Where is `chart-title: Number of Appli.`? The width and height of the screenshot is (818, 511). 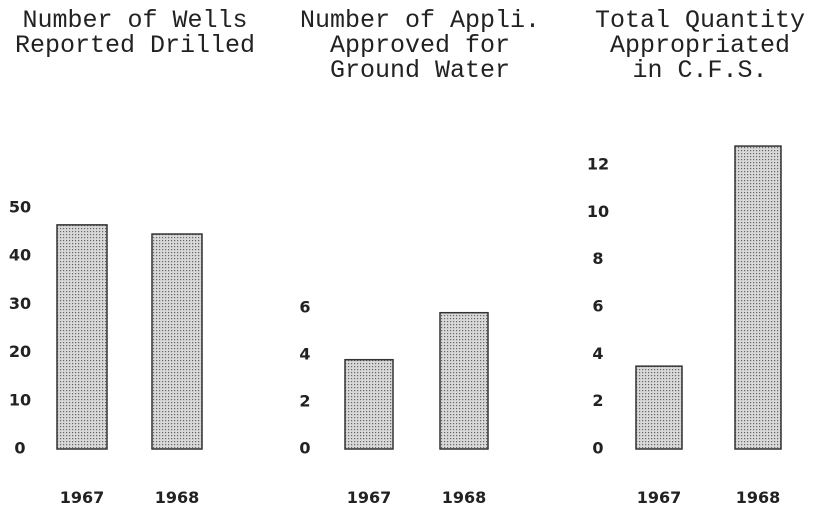 chart-title: Number of Appli. is located at coordinates (420, 20).